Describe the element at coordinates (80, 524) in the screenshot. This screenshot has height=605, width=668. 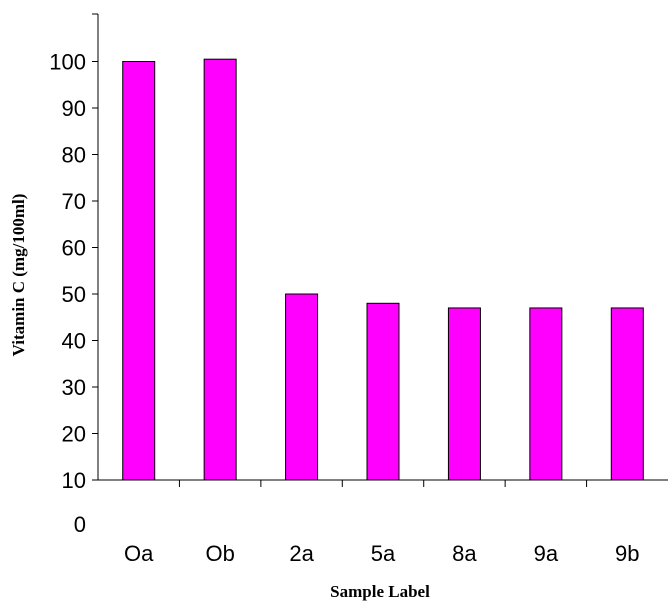
I see `y-tick-label: 0` at that location.